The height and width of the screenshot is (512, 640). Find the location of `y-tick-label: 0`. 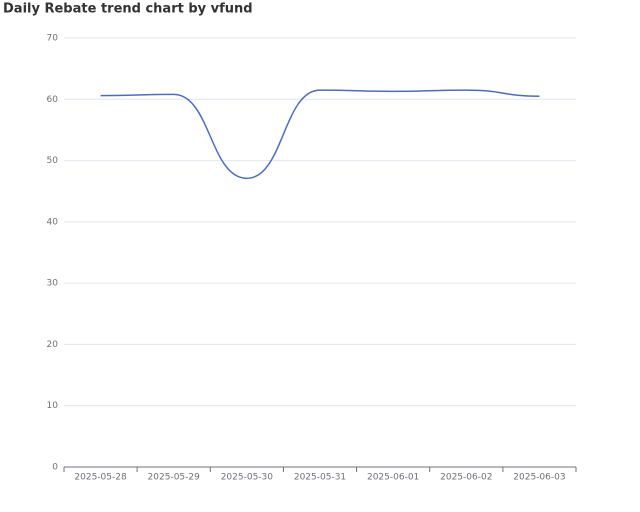

y-tick-label: 0 is located at coordinates (55, 468).